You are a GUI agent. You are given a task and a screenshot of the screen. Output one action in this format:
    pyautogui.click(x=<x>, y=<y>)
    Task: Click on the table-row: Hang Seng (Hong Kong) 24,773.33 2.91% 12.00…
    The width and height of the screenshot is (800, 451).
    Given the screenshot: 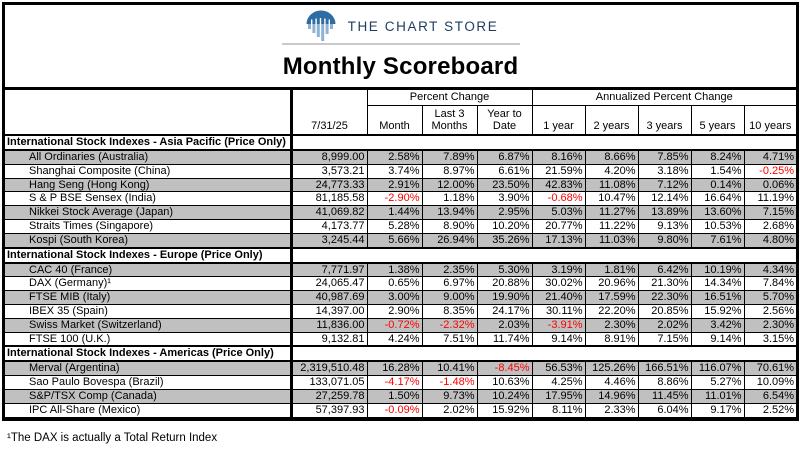 What is the action you would take?
    pyautogui.click(x=401, y=185)
    